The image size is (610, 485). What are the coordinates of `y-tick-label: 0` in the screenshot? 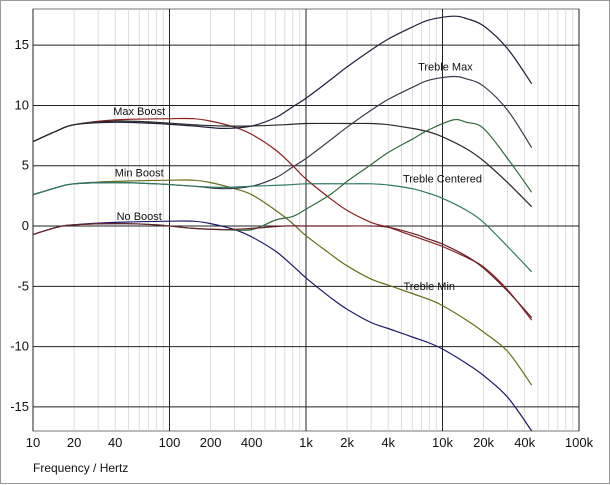 It's located at (25, 225).